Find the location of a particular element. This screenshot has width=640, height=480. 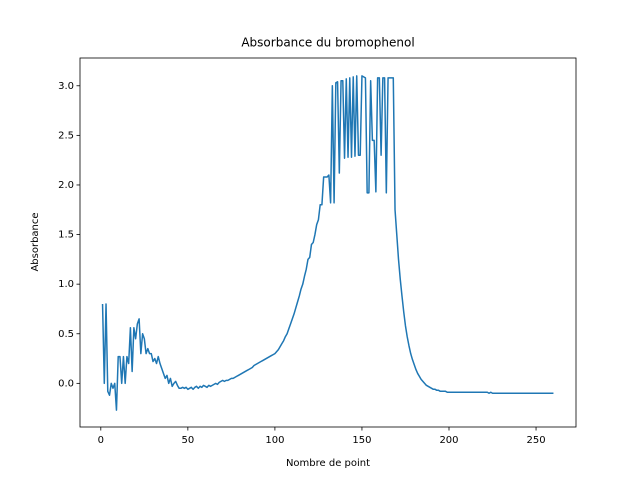

x-tick-label: 100 is located at coordinates (274, 440).